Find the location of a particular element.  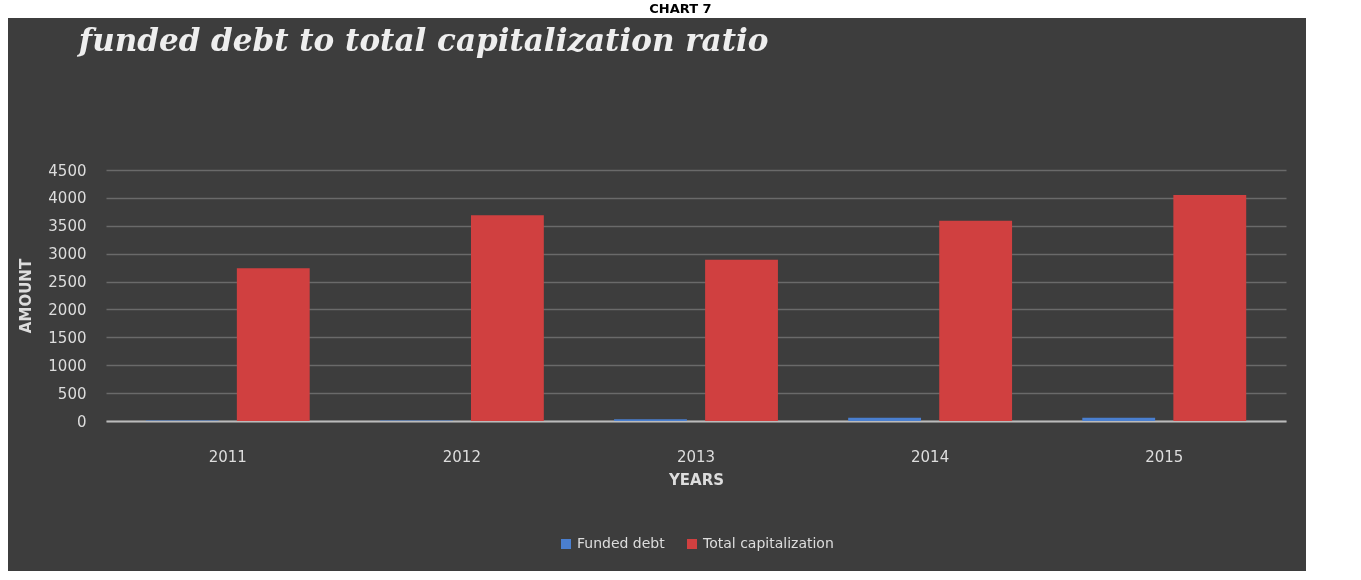

y-tick-label: 4000 is located at coordinates (67, 198).